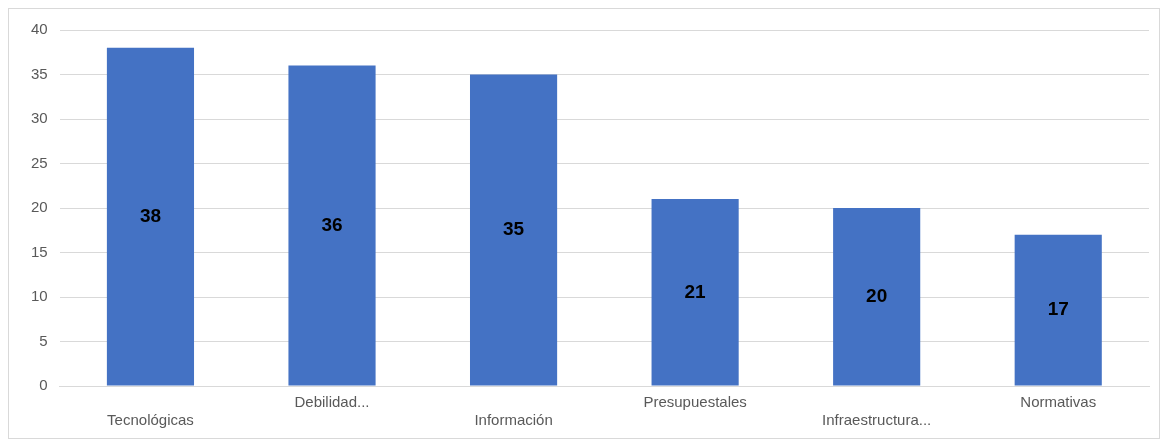 The image size is (1170, 447). I want to click on x-tick-label: Normativas, so click(1058, 402).